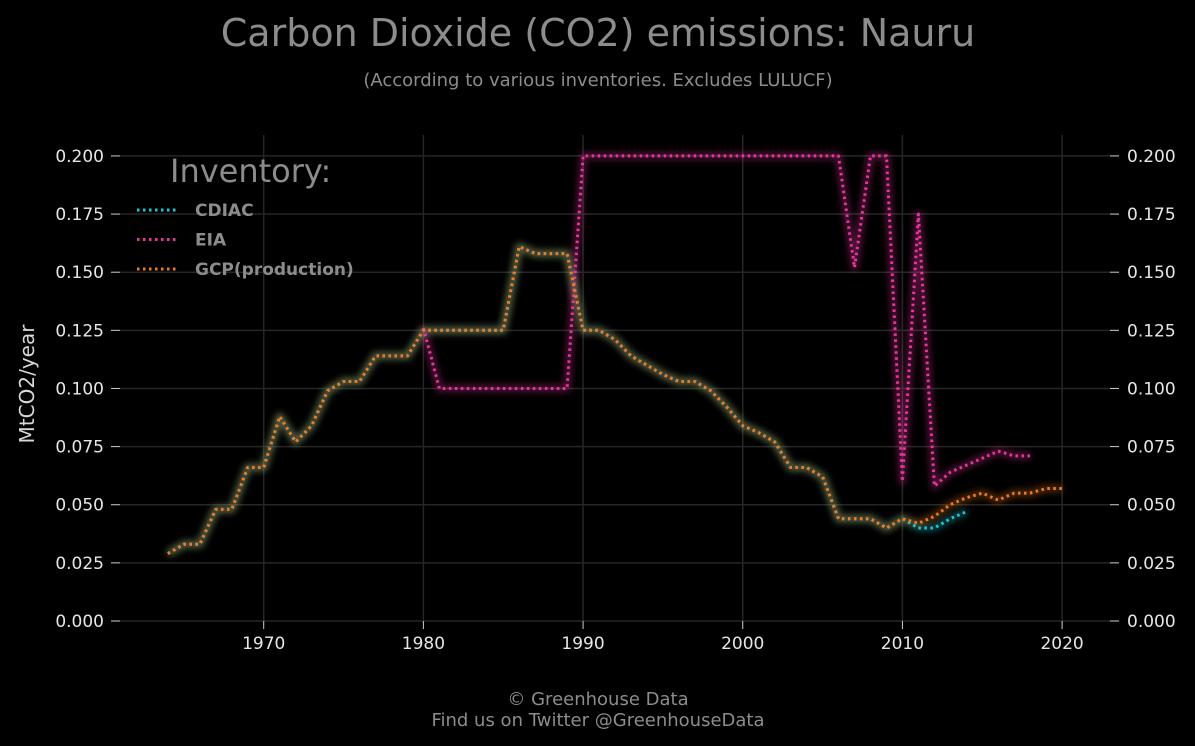 The width and height of the screenshot is (1195, 746). I want to click on y-tick-label-right: 0.100, so click(1151, 389).